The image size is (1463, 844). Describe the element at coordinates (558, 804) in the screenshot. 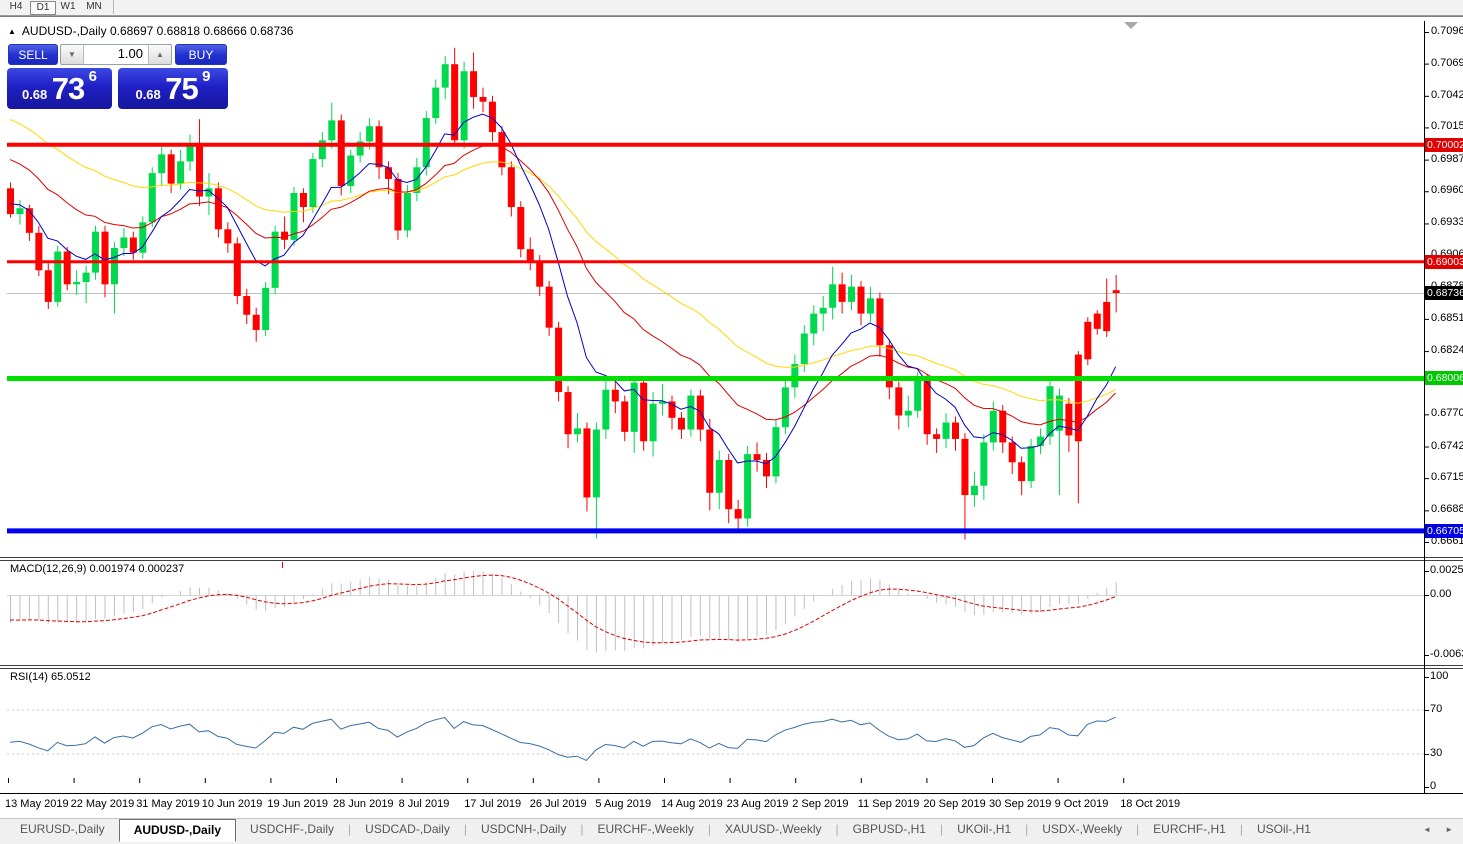

I see `date-axis-label: 26 Jul 2019` at that location.